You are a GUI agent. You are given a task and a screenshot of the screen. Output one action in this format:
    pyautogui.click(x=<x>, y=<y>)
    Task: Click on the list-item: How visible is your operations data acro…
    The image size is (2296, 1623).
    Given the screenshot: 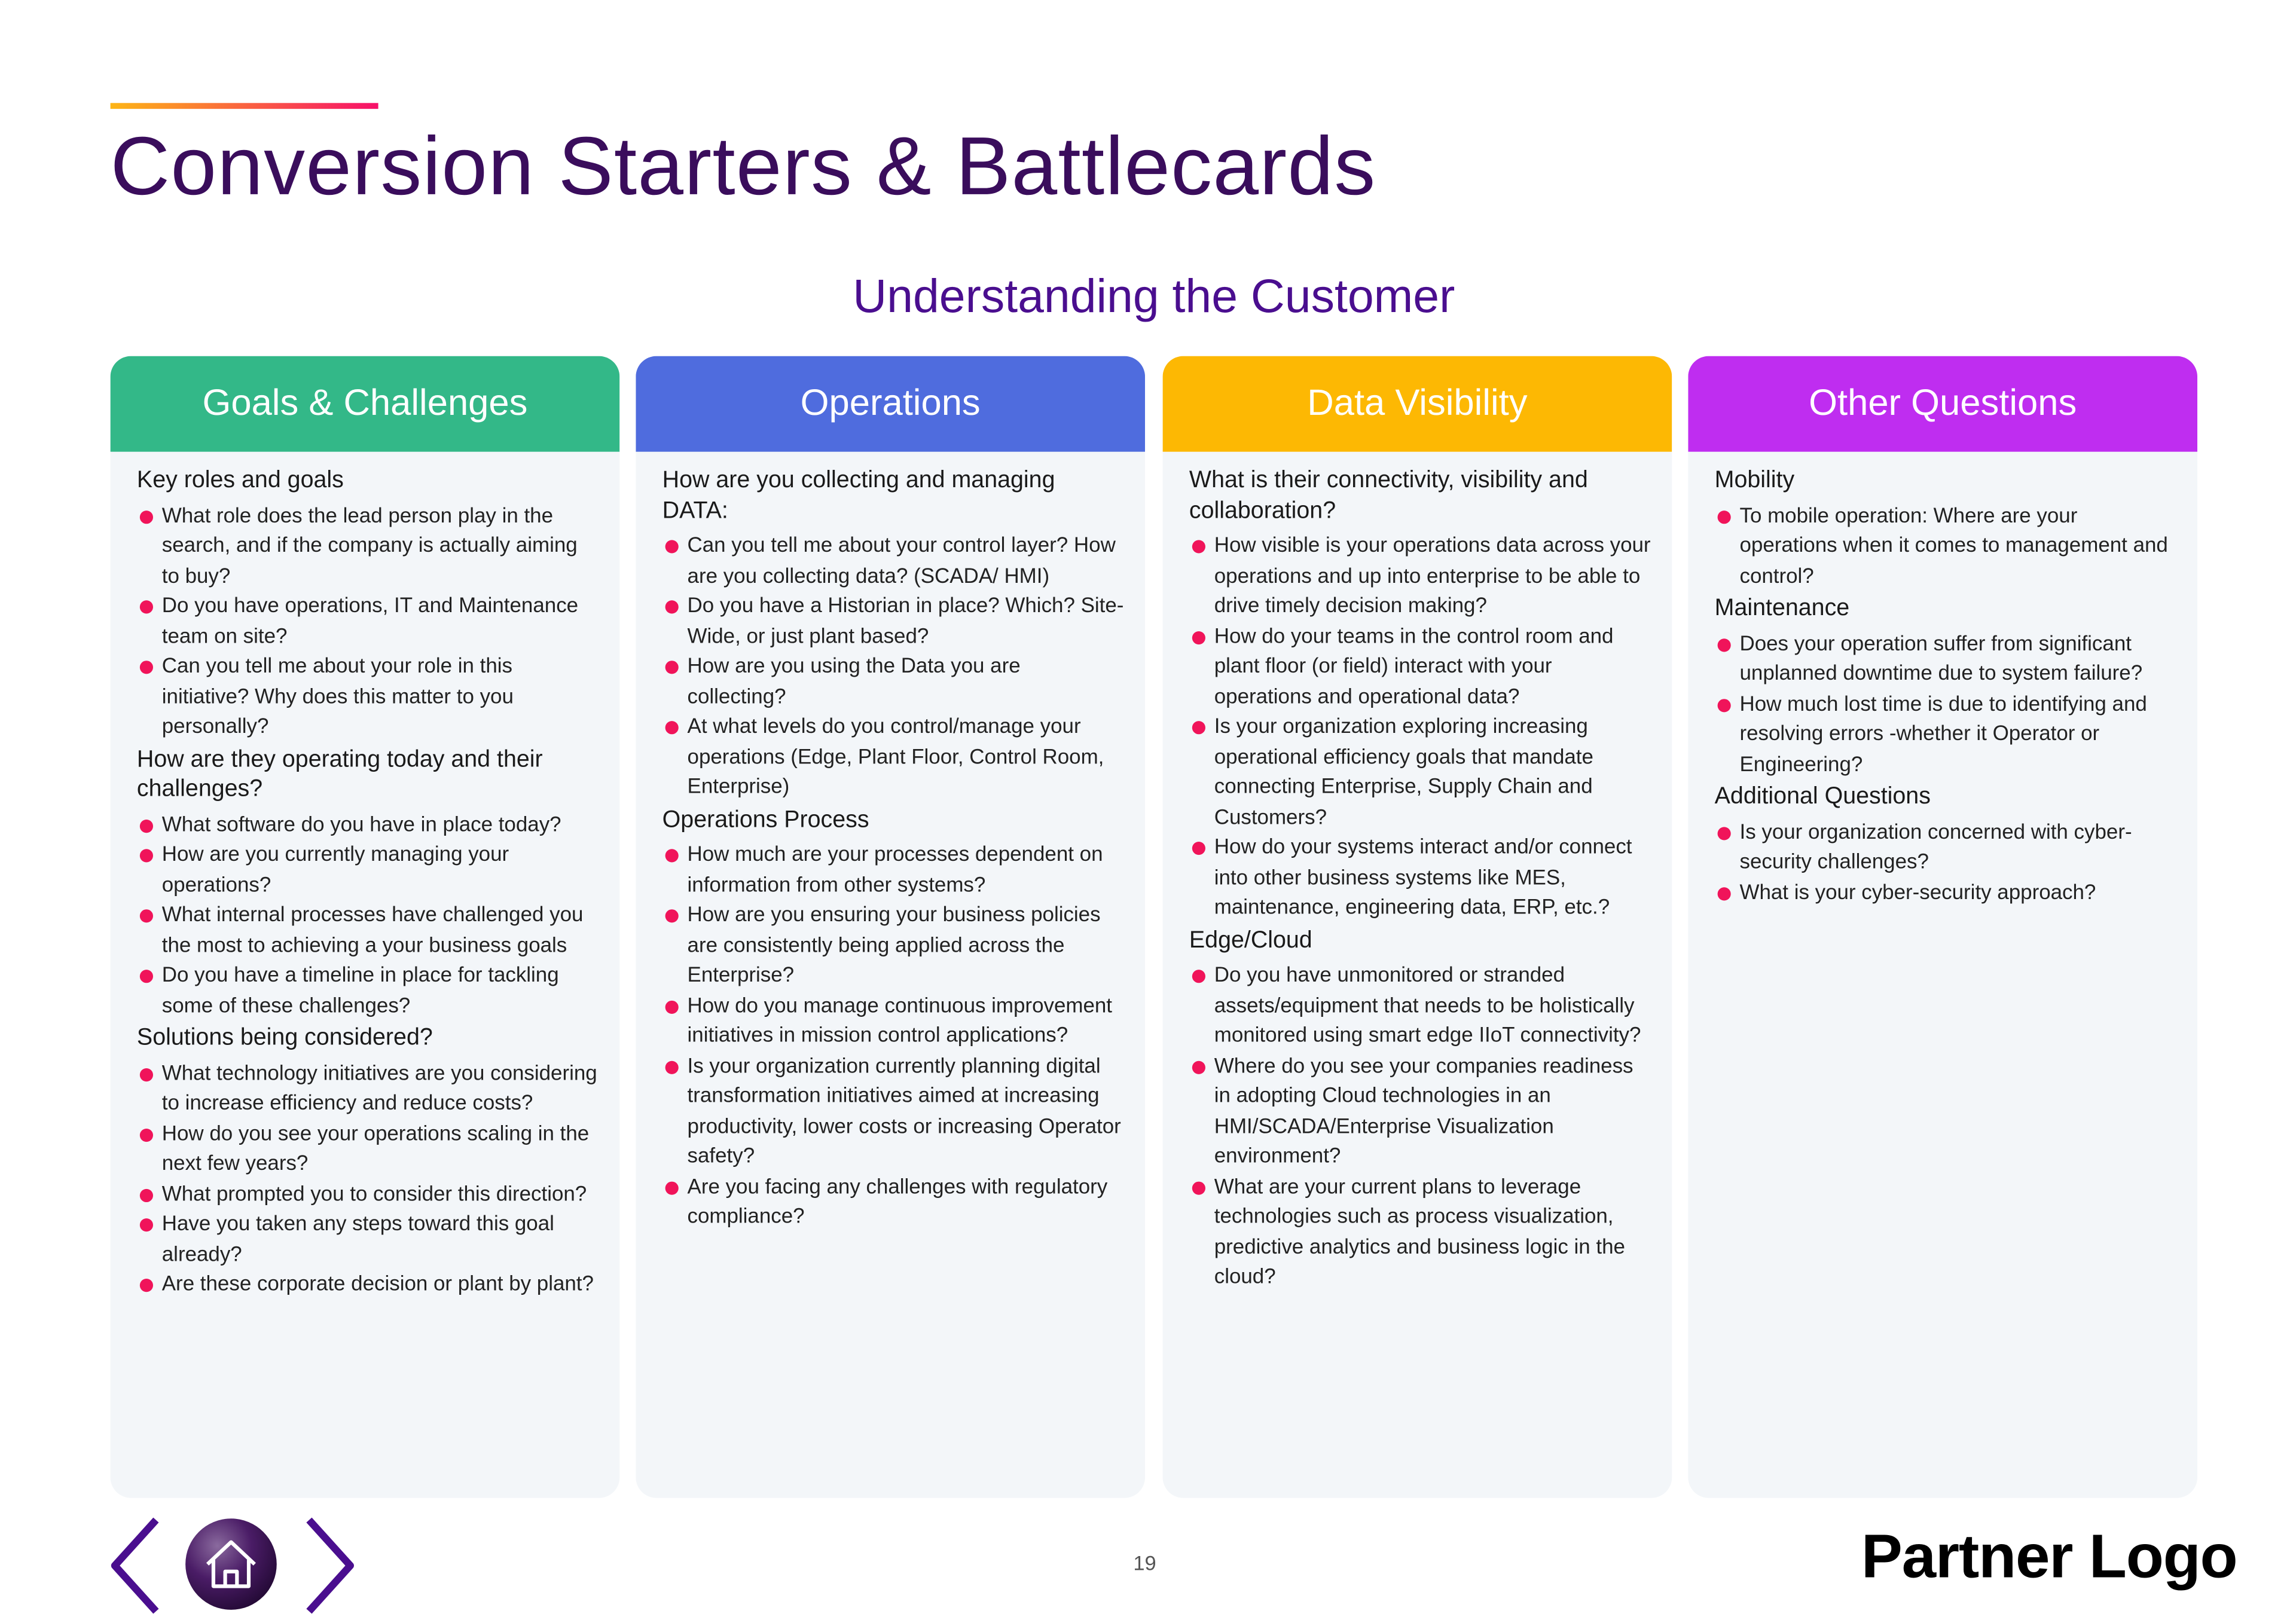 What is the action you would take?
    pyautogui.click(x=1420, y=577)
    